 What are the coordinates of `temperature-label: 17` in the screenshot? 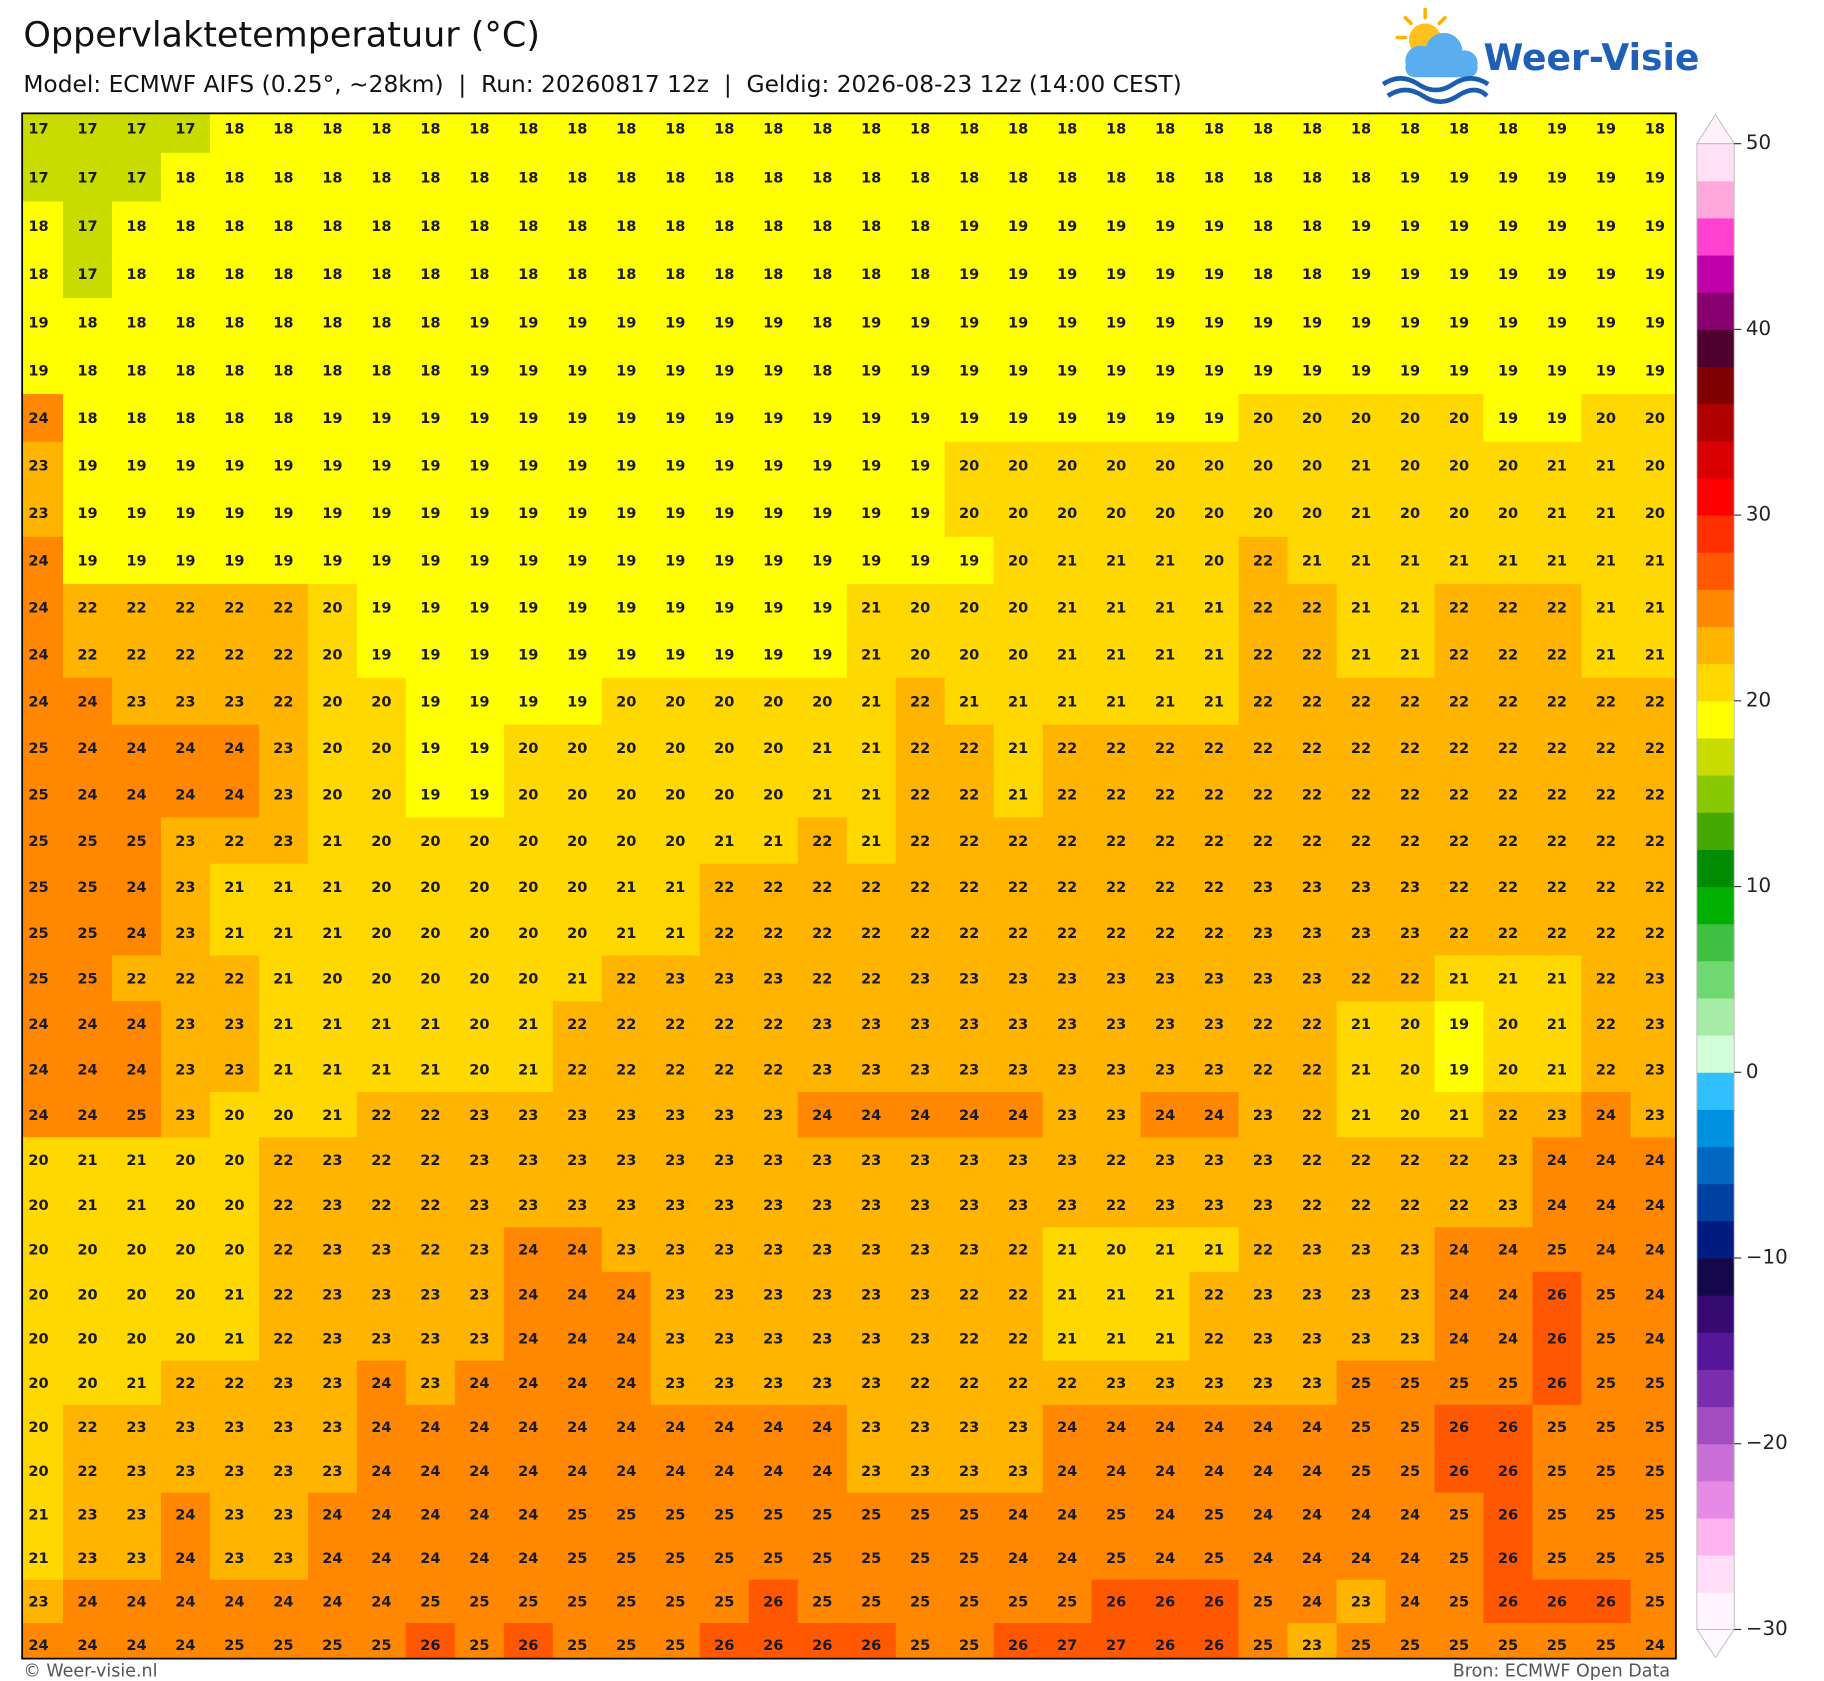 It's located at (38, 129).